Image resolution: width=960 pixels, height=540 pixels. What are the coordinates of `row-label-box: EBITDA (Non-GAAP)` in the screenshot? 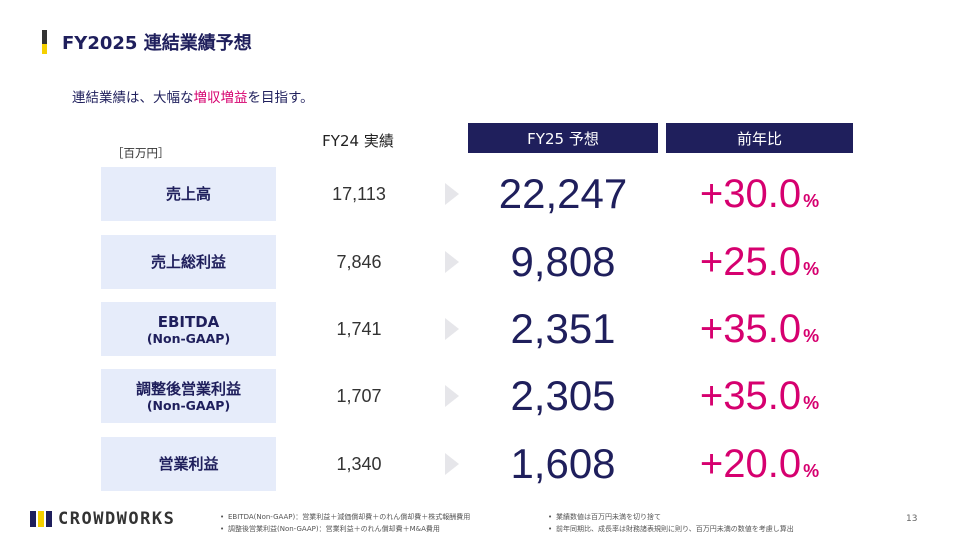 It's located at (188, 329).